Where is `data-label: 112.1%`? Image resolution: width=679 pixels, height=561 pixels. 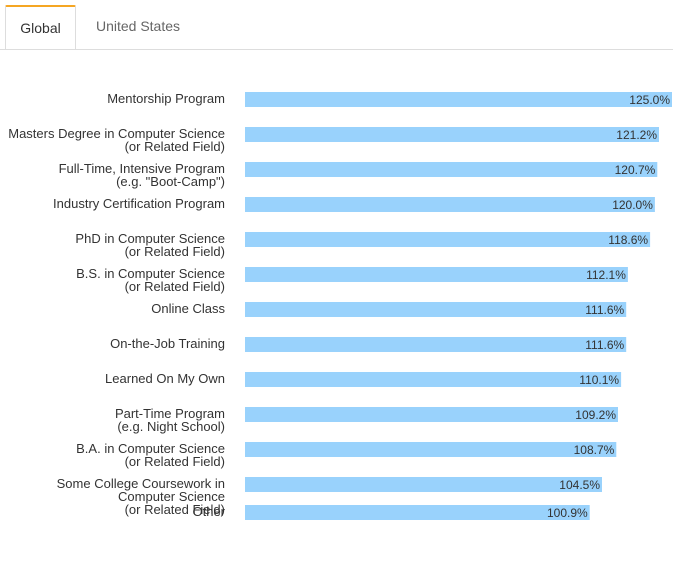
data-label: 112.1% is located at coordinates (606, 275).